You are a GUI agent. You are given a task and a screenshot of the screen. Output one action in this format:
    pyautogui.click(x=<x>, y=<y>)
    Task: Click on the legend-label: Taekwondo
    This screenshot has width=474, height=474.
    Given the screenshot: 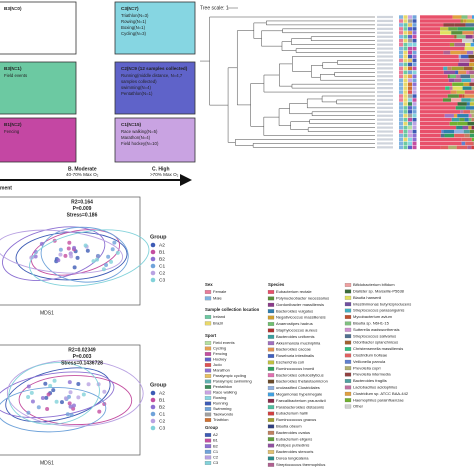 What is the action you would take?
    pyautogui.click(x=223, y=414)
    